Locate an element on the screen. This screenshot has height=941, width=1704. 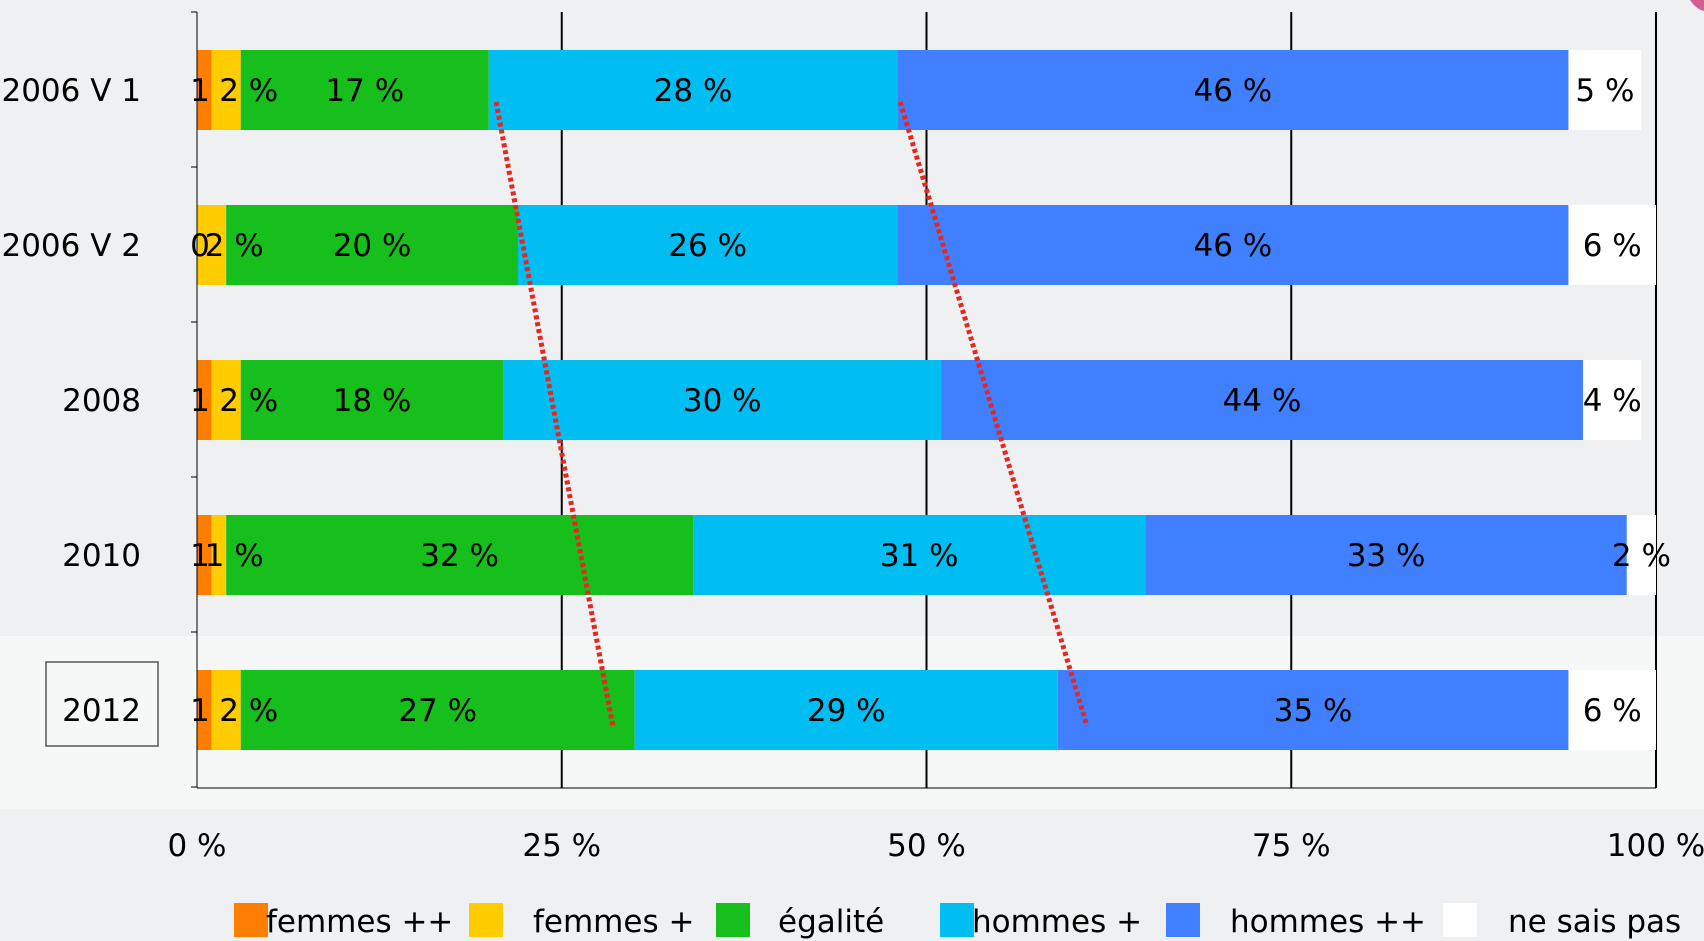
bar-2010-galit is located at coordinates (460, 555).